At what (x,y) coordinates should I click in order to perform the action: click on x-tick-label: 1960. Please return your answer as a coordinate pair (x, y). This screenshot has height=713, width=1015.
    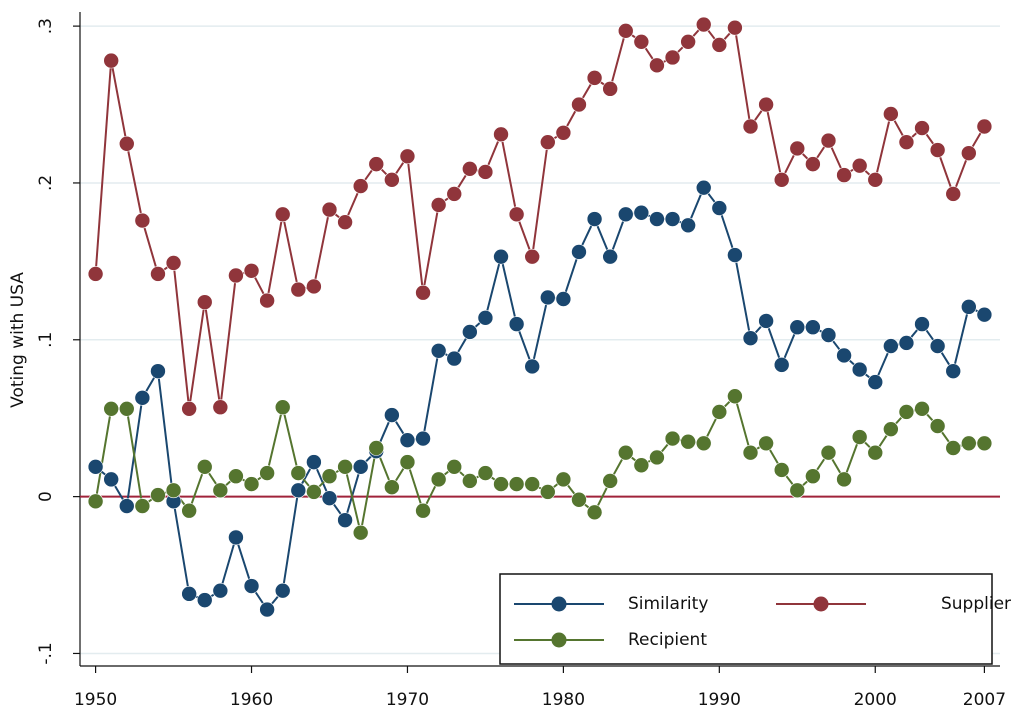
    Looking at the image, I should click on (251, 700).